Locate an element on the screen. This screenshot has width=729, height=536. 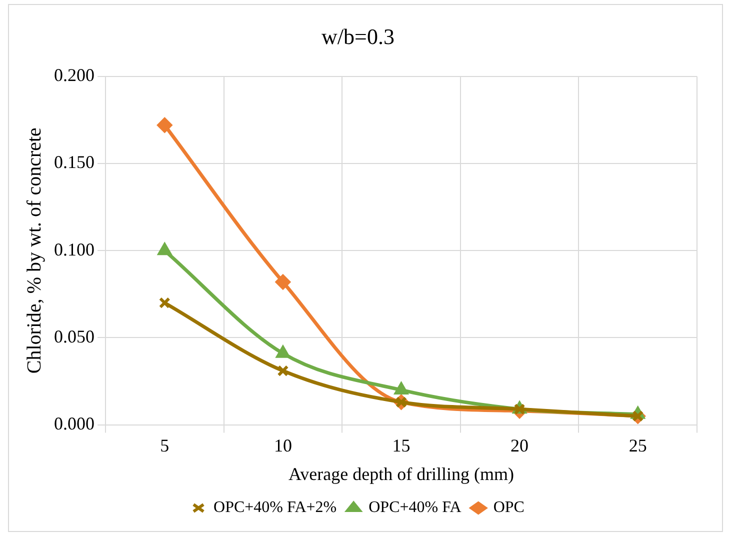
x-tick-label: 5 is located at coordinates (165, 445).